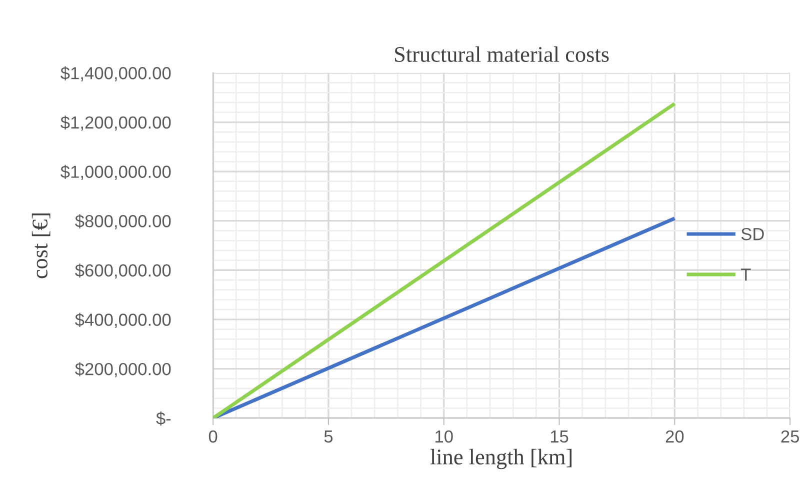  Describe the element at coordinates (123, 222) in the screenshot. I see `y-tick-label: $800,000.00` at that location.